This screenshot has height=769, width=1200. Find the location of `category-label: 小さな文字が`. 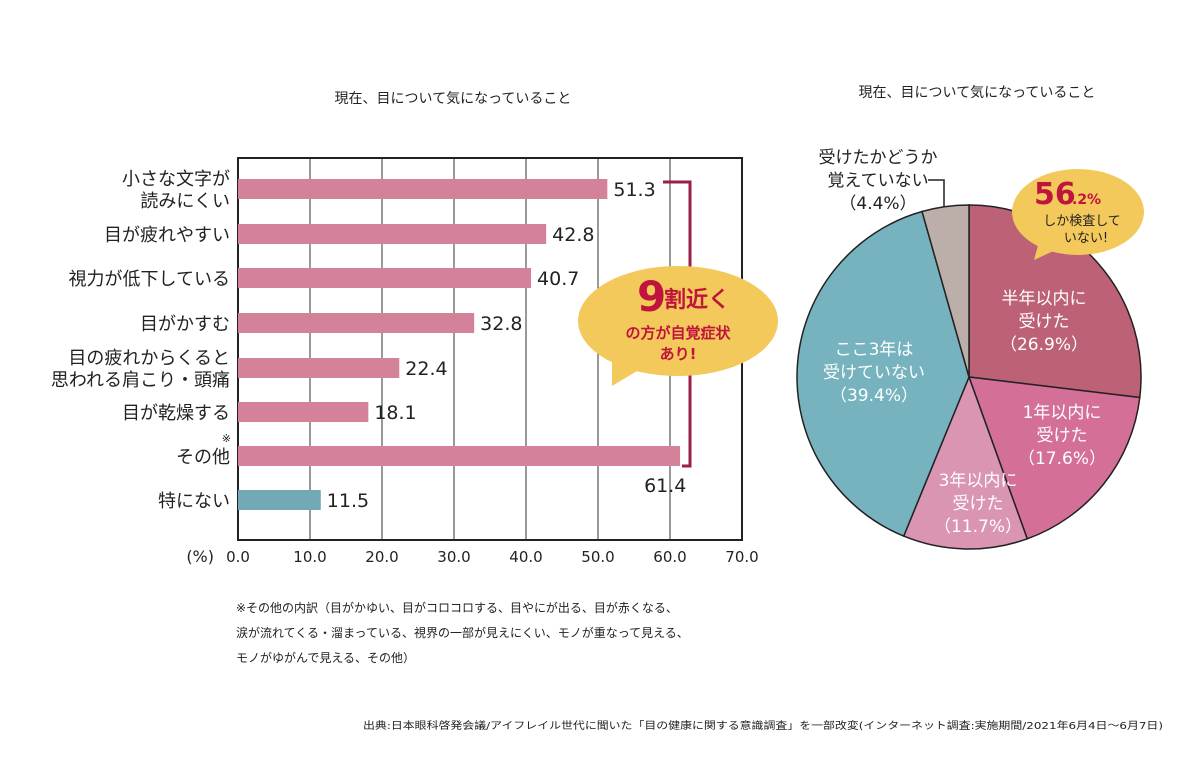

category-label: 小さな文字が is located at coordinates (176, 179).